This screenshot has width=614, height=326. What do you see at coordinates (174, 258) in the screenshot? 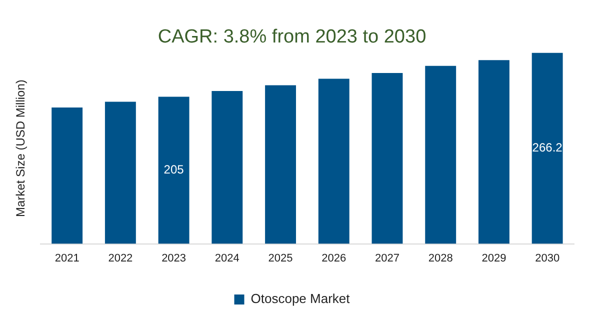
I see `x-tick-label: 2023` at bounding box center [174, 258].